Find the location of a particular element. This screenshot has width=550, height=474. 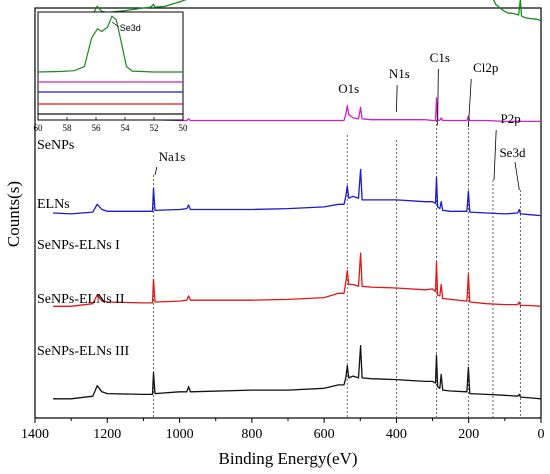

series-label: SeNPs is located at coordinates (55, 145).